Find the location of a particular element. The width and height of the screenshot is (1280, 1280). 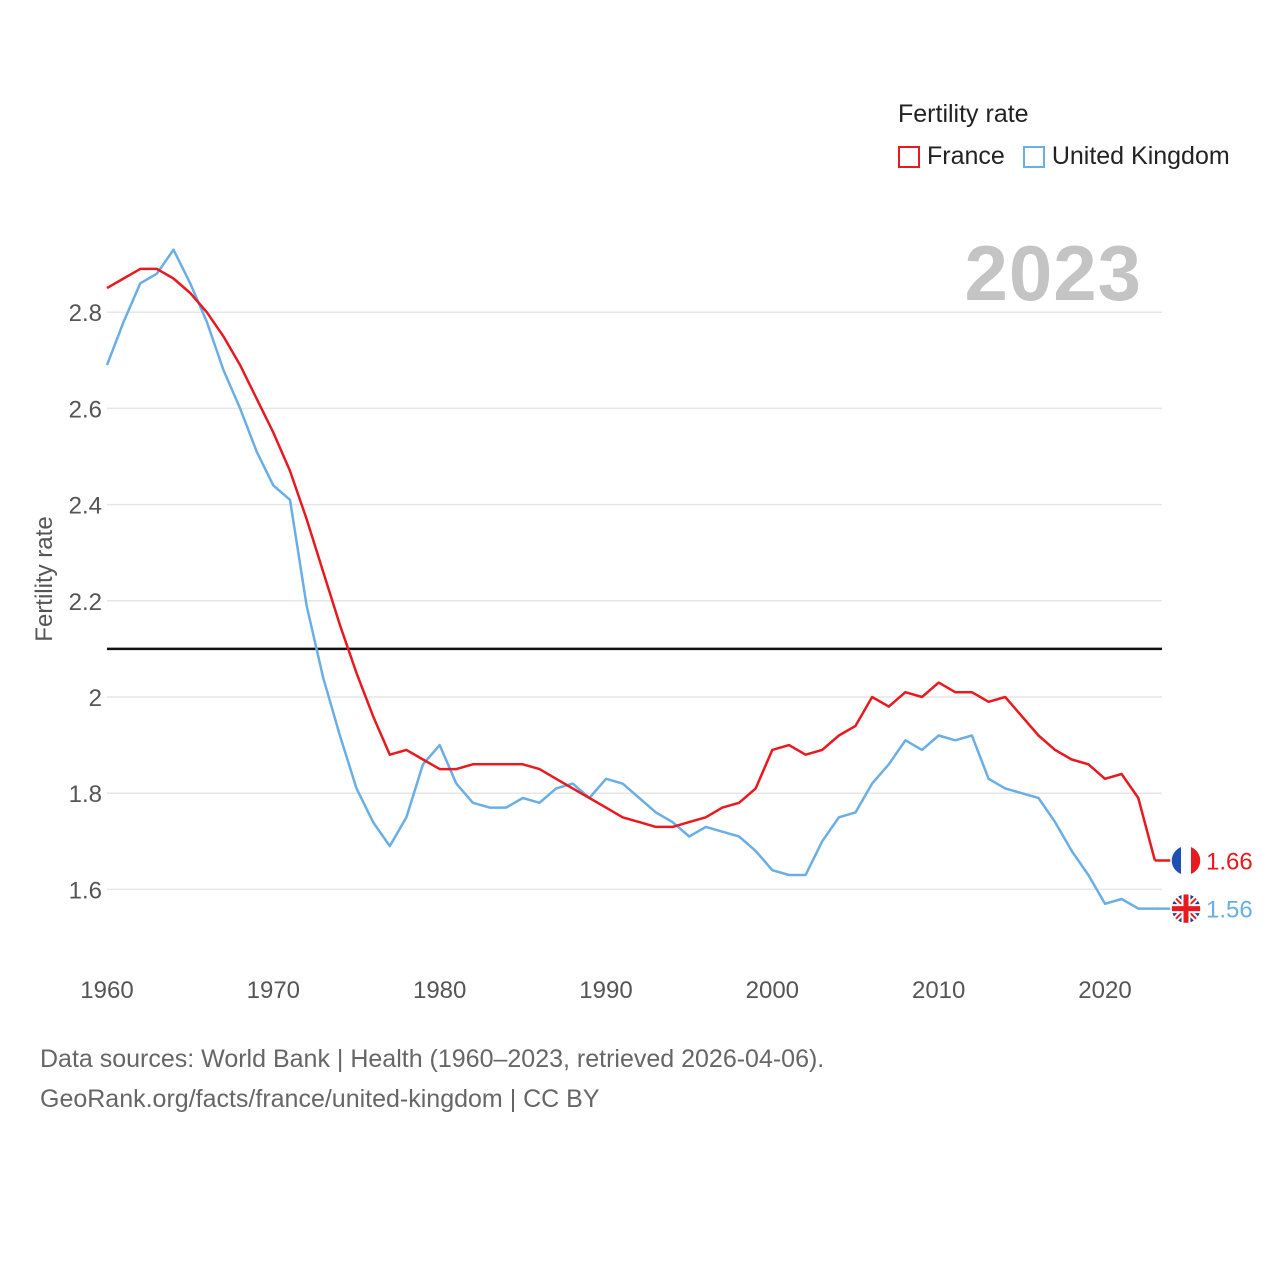

x-tick-label: 2010 is located at coordinates (938, 990).